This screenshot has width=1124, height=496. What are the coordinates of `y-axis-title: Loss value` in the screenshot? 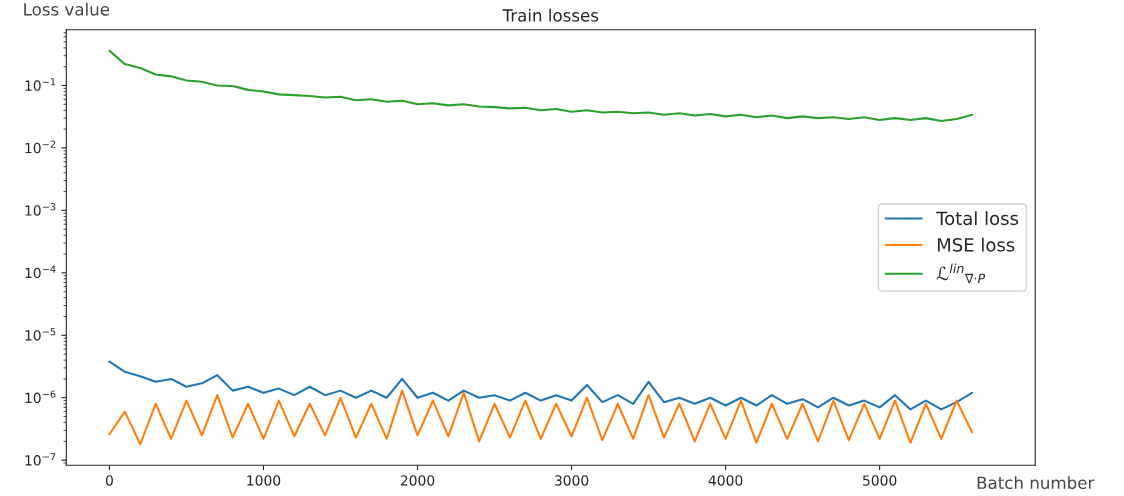 It's located at (67, 9).